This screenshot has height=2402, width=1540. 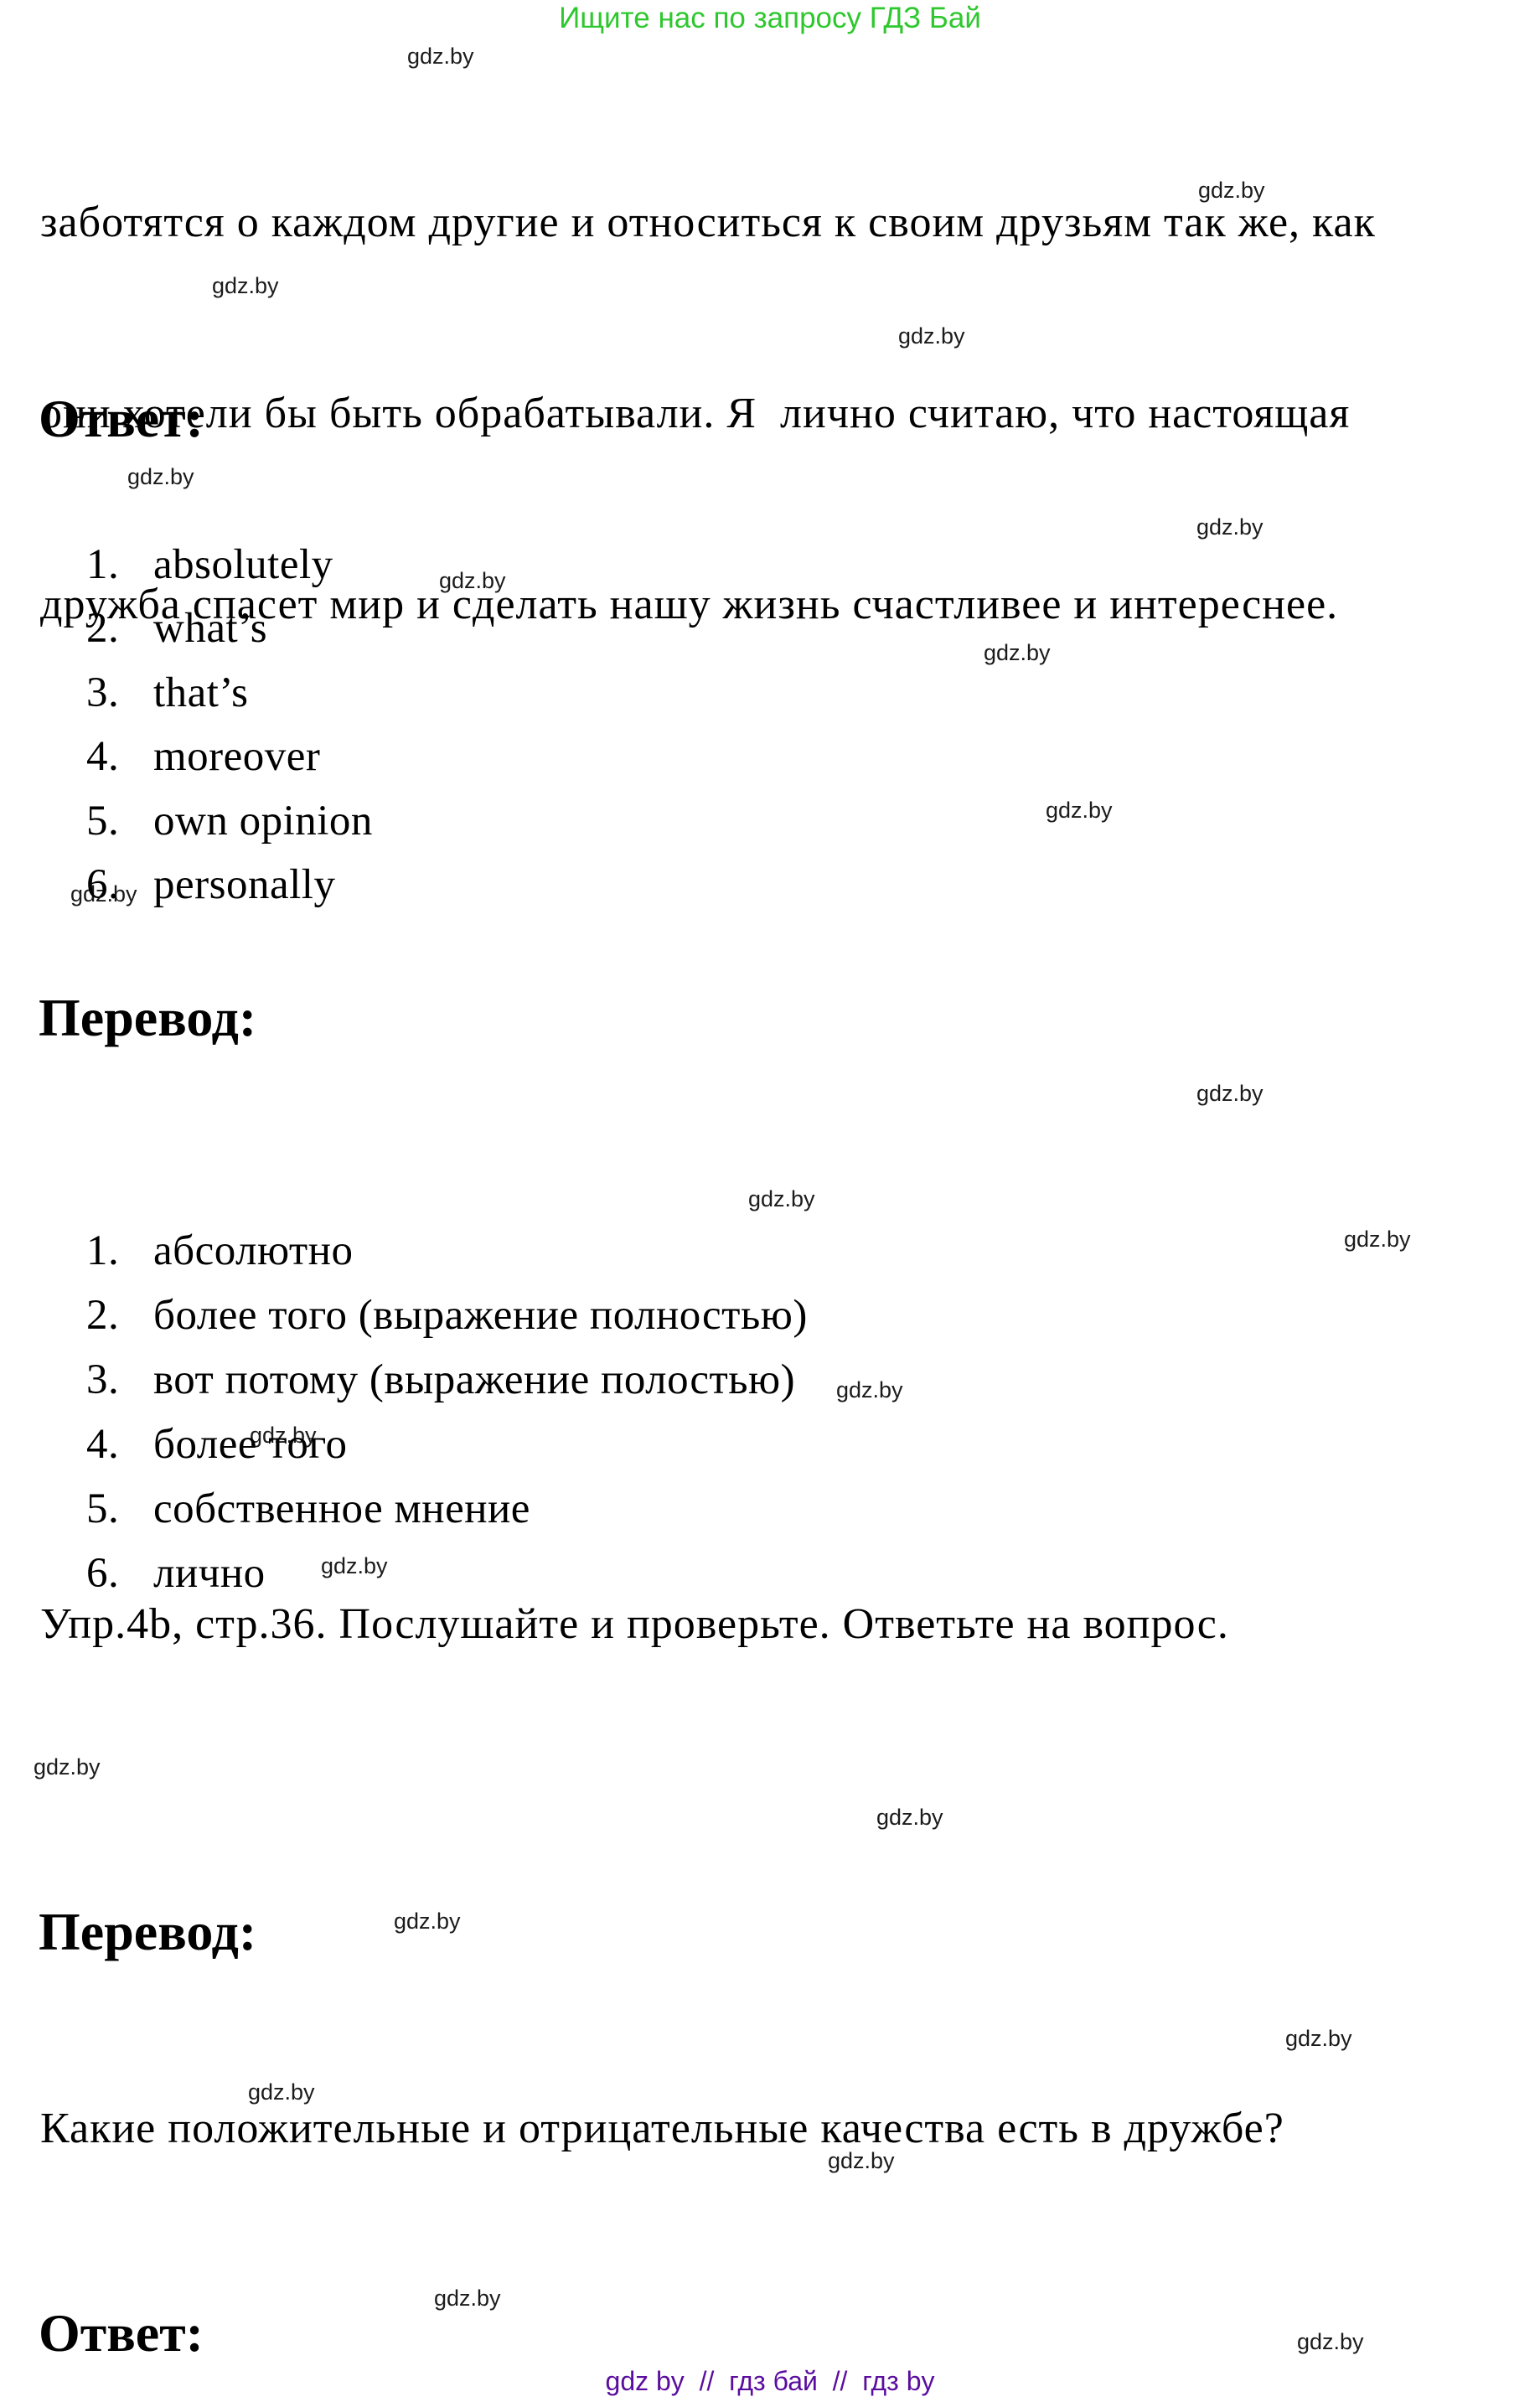 What do you see at coordinates (121, 418) in the screenshot?
I see `answer-heading: Ответ:` at bounding box center [121, 418].